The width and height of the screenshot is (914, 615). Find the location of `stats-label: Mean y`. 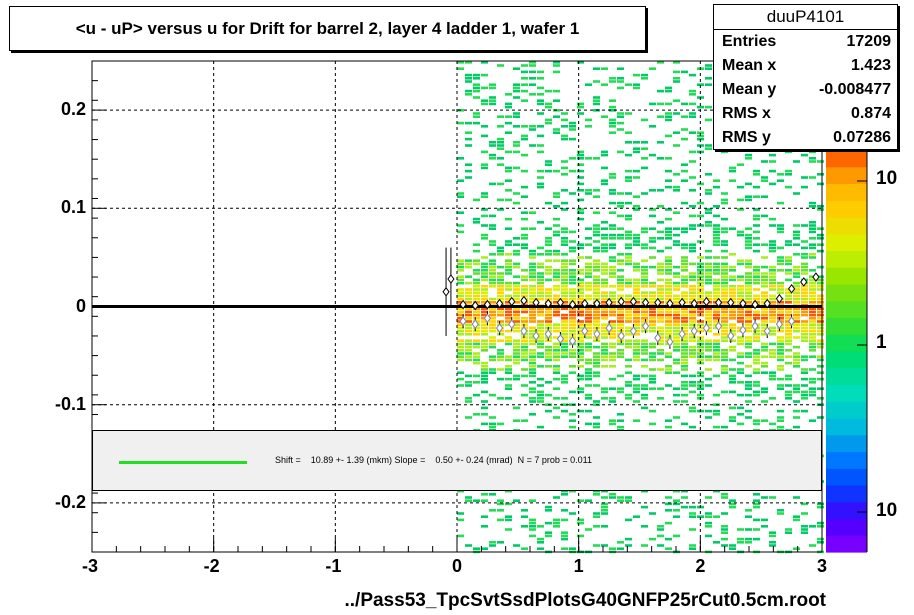

stats-label: Mean y is located at coordinates (749, 89).